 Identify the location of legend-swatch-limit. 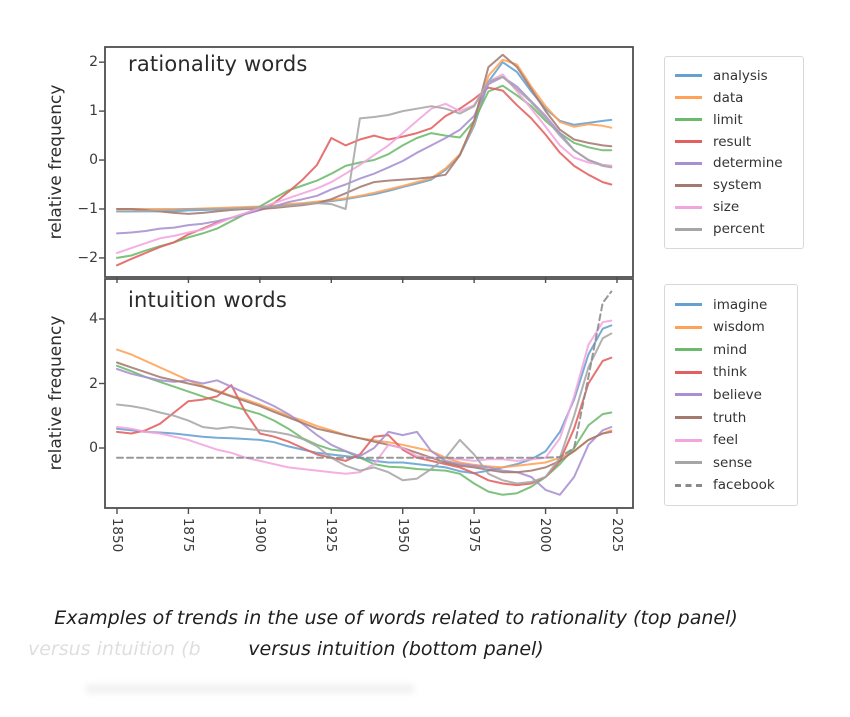
(688, 120).